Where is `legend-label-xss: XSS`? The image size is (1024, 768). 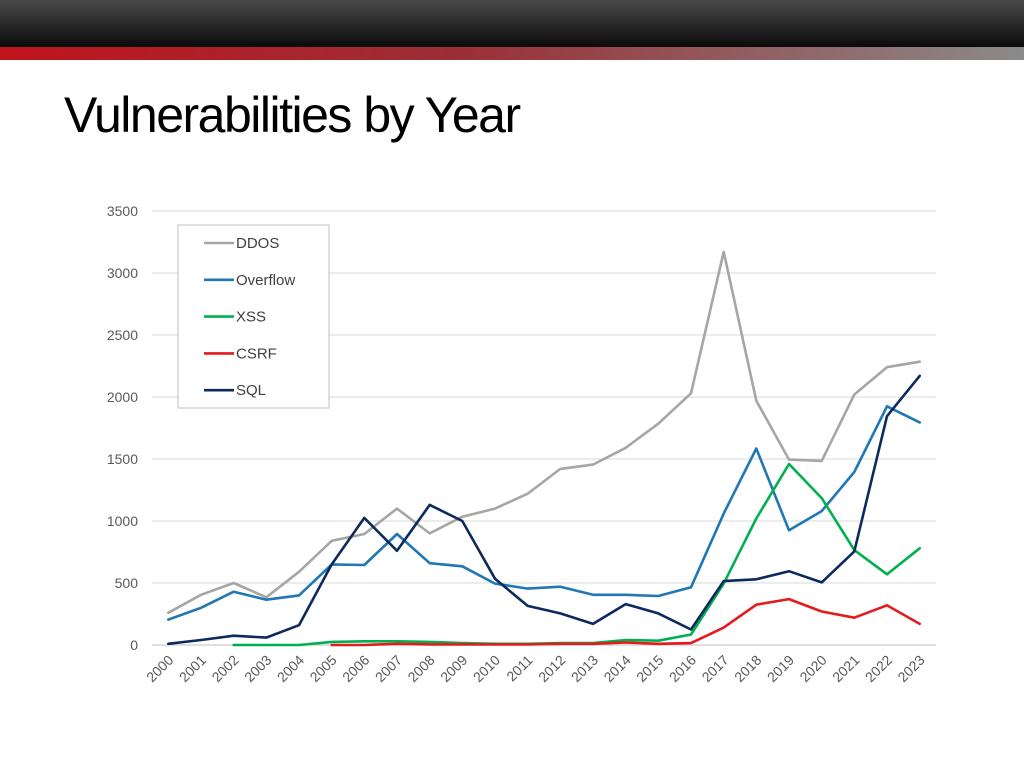
legend-label-xss: XSS is located at coordinates (251, 317).